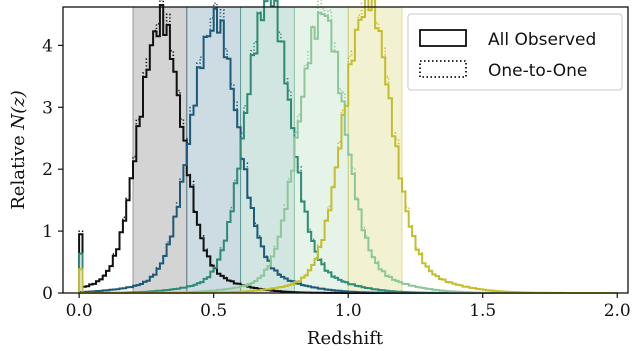 This screenshot has height=351, width=637. I want to click on y-tick-label-1: 1, so click(47, 232).